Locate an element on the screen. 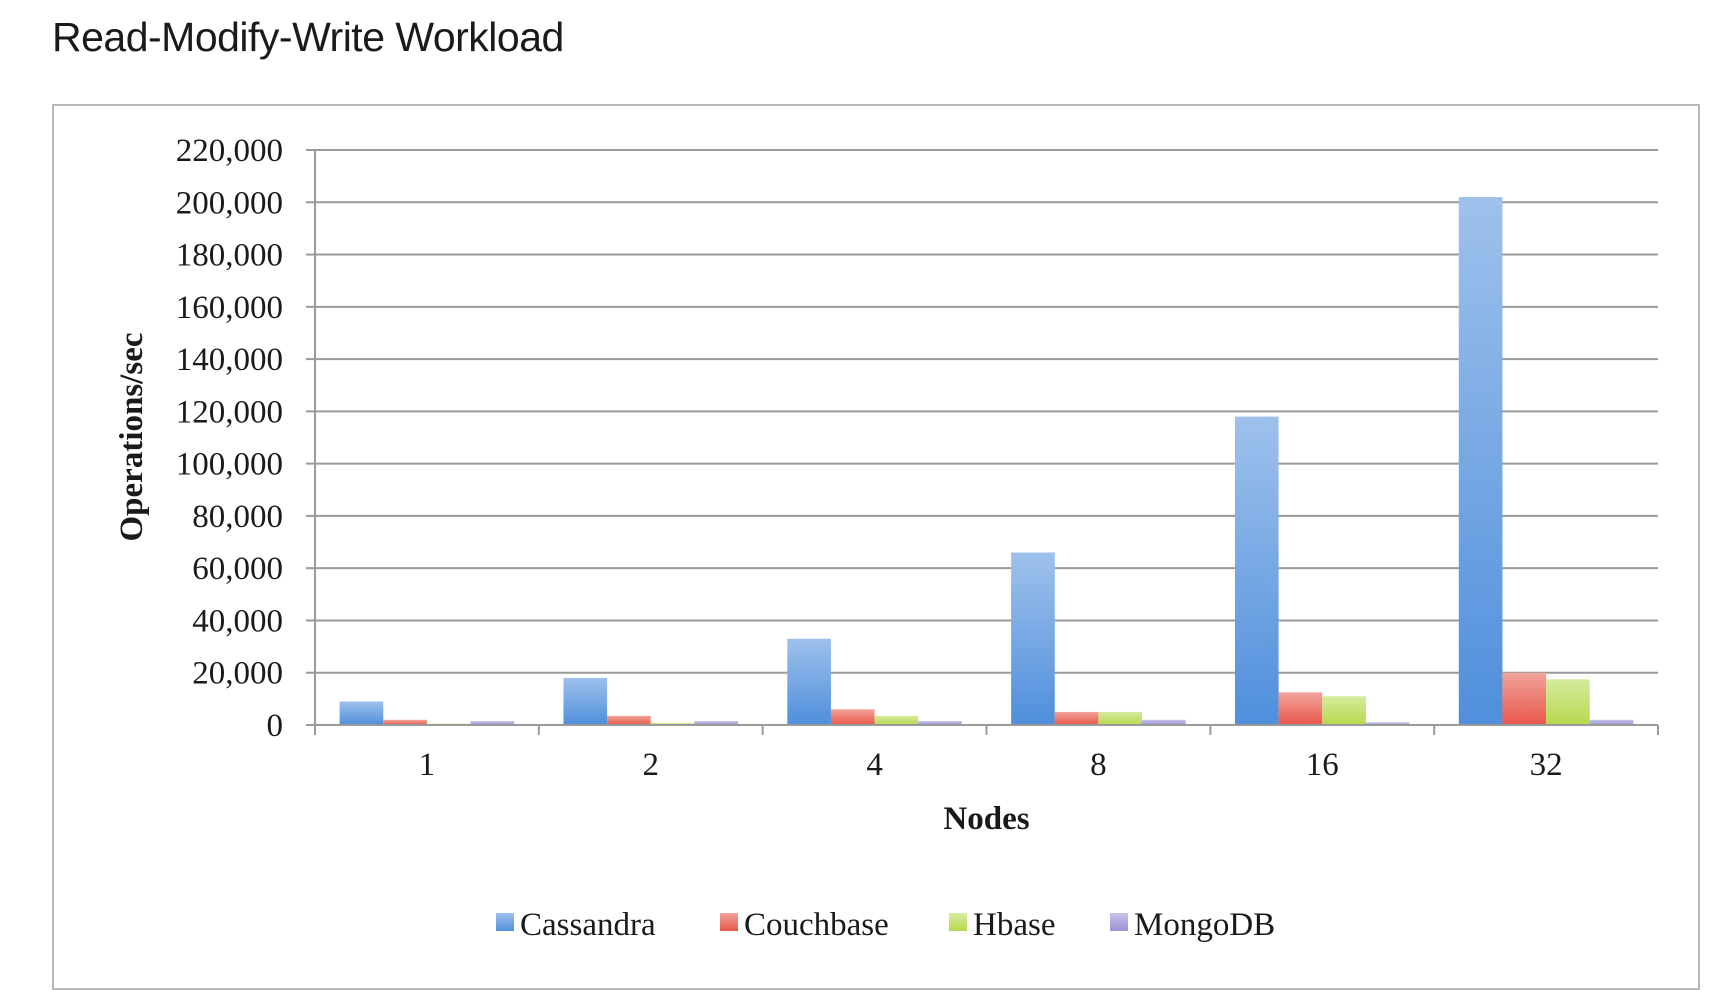 The width and height of the screenshot is (1717, 1003). y-tick-label: 40,000 is located at coordinates (237, 621).